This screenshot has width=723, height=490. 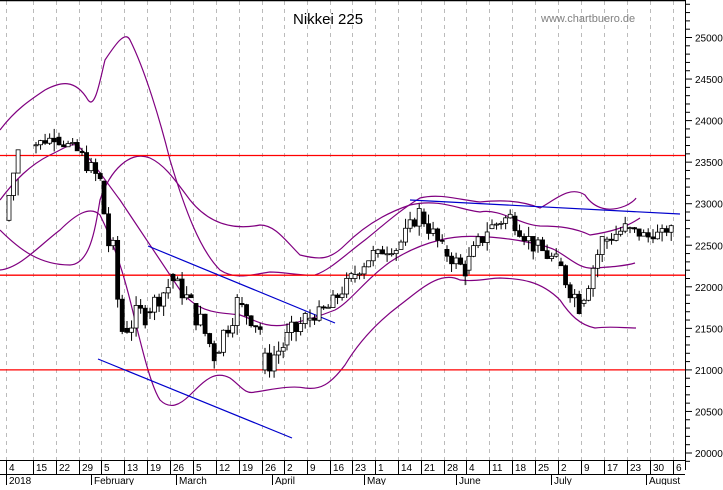 I want to click on y-tick-label: 24500, so click(x=709, y=80).